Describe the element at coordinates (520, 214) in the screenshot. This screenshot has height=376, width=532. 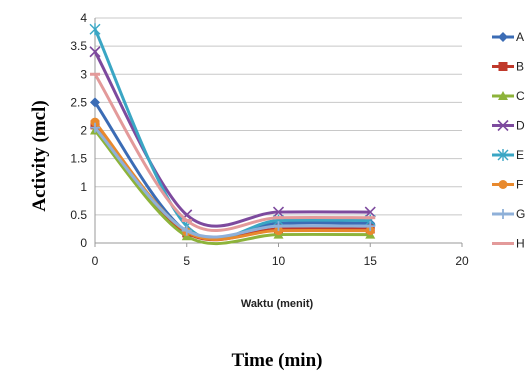
I see `legend-label: G` at that location.